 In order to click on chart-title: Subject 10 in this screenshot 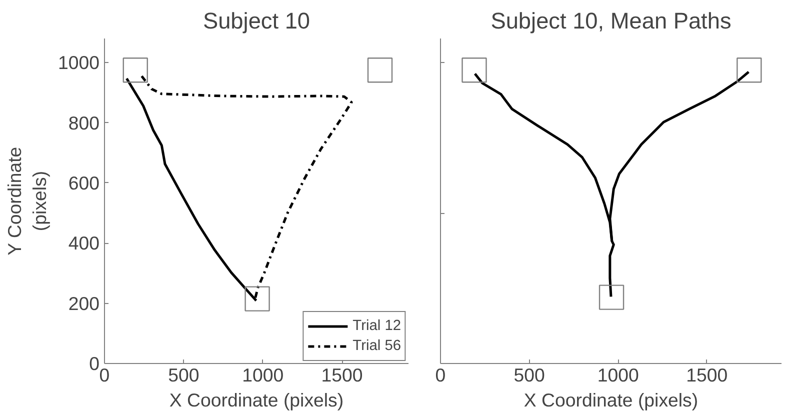, I will do `click(256, 21)`.